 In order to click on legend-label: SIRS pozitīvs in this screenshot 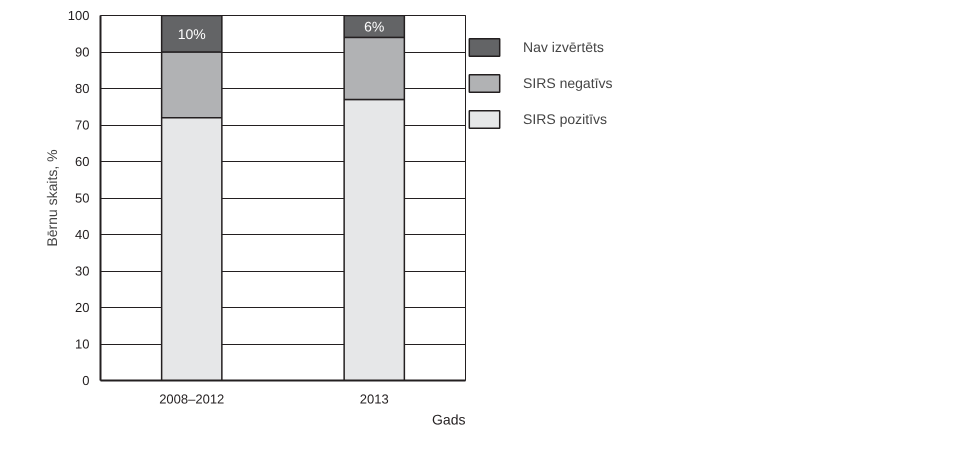, I will do `click(565, 119)`.